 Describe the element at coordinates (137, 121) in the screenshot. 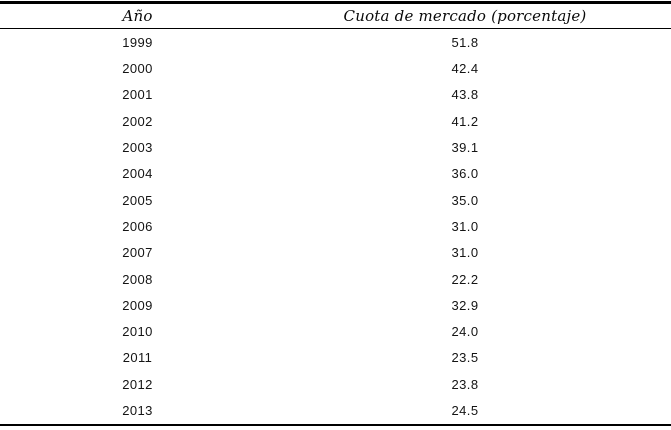

I see `year-cell: 2002` at that location.